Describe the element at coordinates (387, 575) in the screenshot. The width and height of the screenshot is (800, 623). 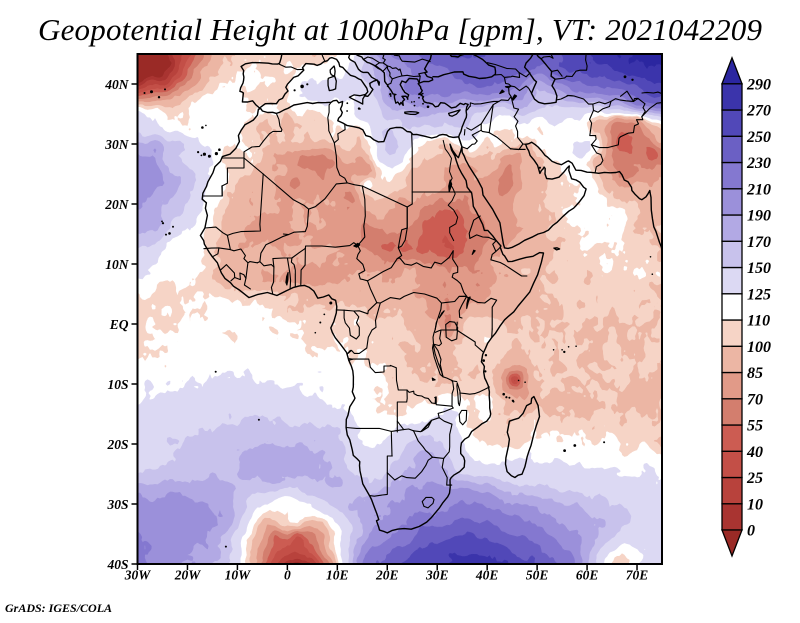
I see `svg-text: 20E` at that location.